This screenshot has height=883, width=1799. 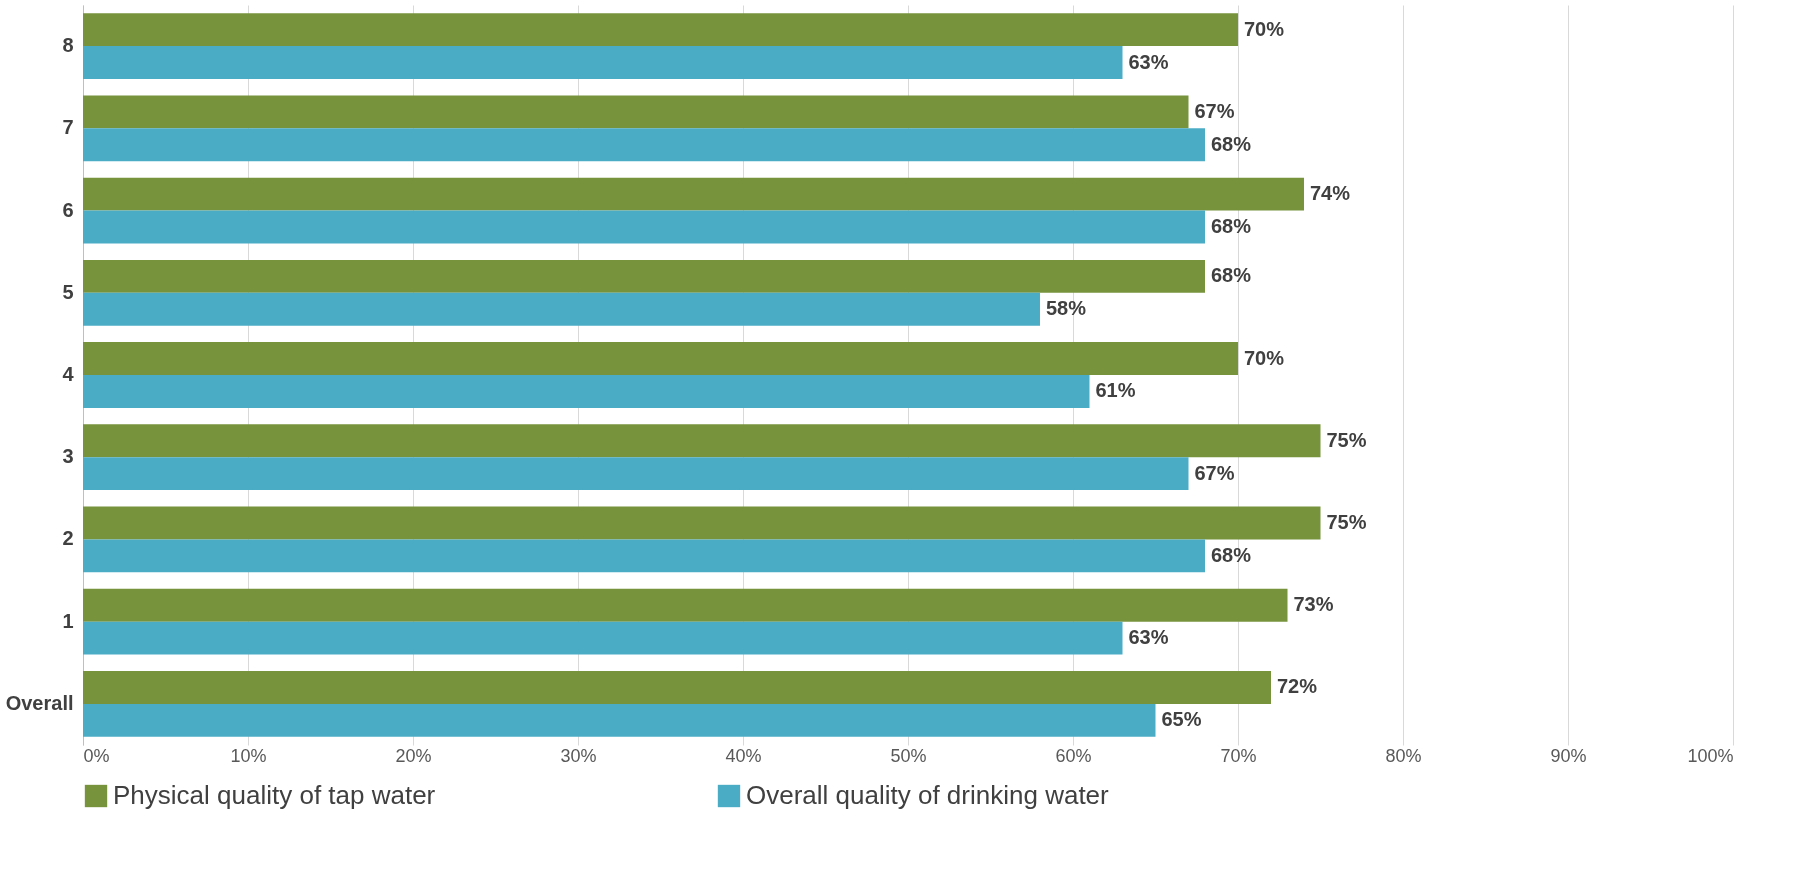 What do you see at coordinates (68, 620) in the screenshot?
I see `y-tick-label: 1` at bounding box center [68, 620].